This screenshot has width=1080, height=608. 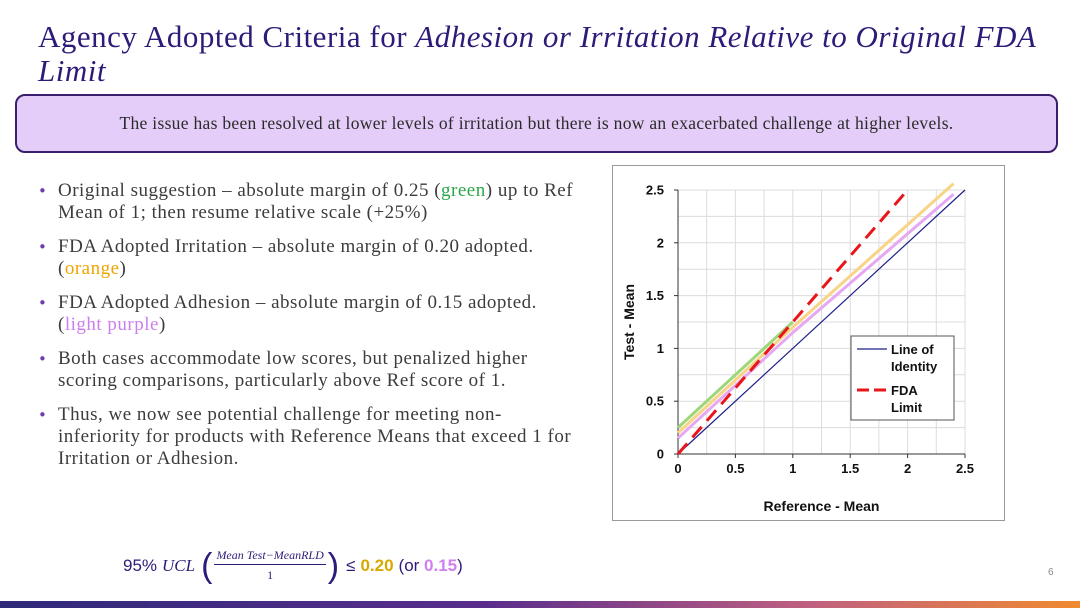 I want to click on color-word-purple: light purple, so click(x=111, y=324).